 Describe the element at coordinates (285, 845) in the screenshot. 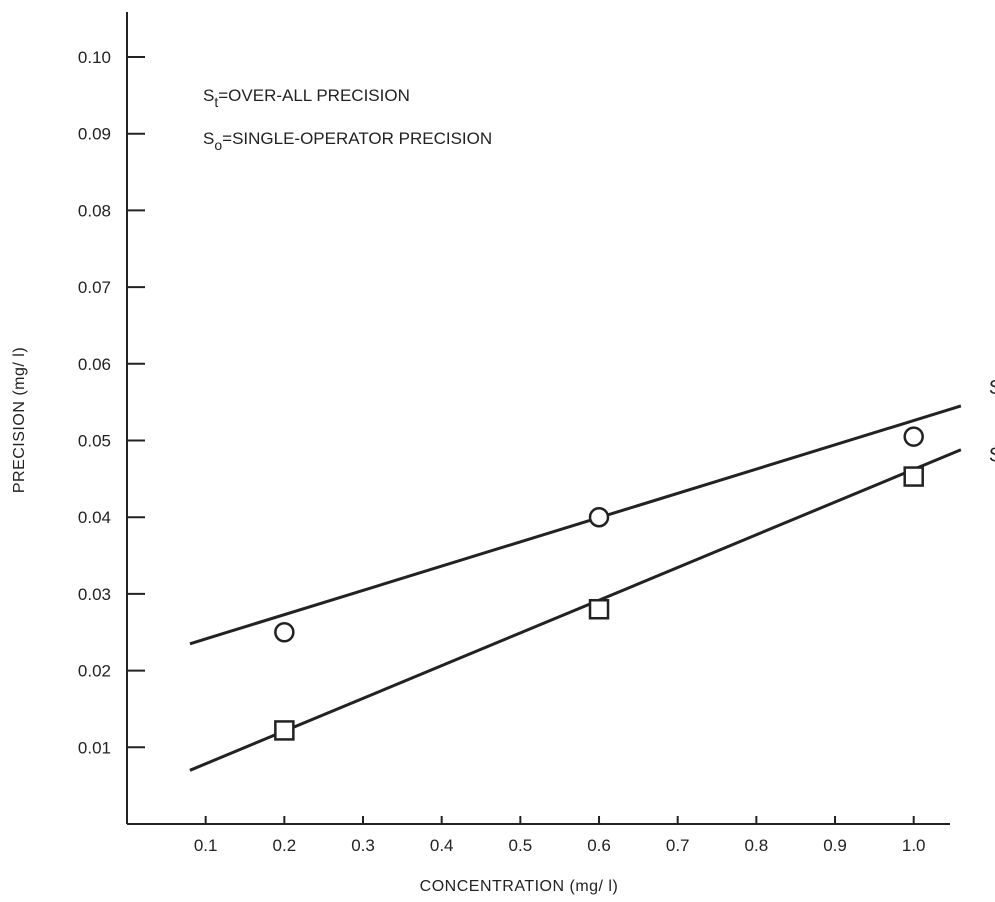

I see `x-tick-label: 0.2` at that location.